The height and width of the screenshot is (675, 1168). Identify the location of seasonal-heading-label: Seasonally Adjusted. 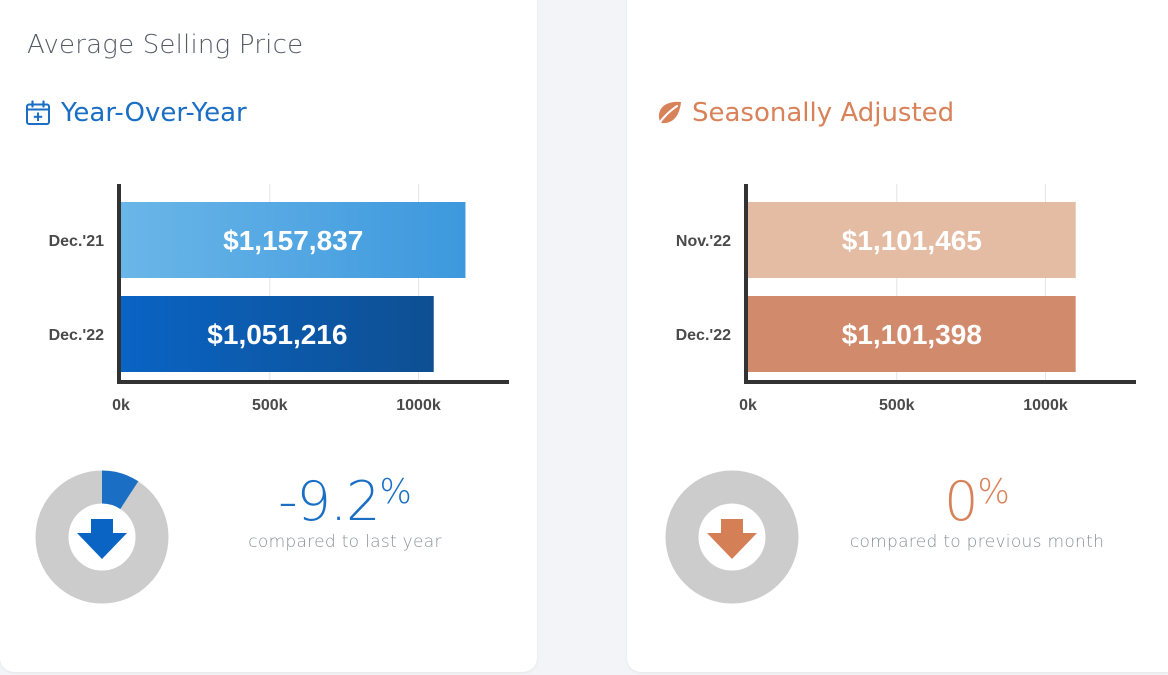
(823, 113).